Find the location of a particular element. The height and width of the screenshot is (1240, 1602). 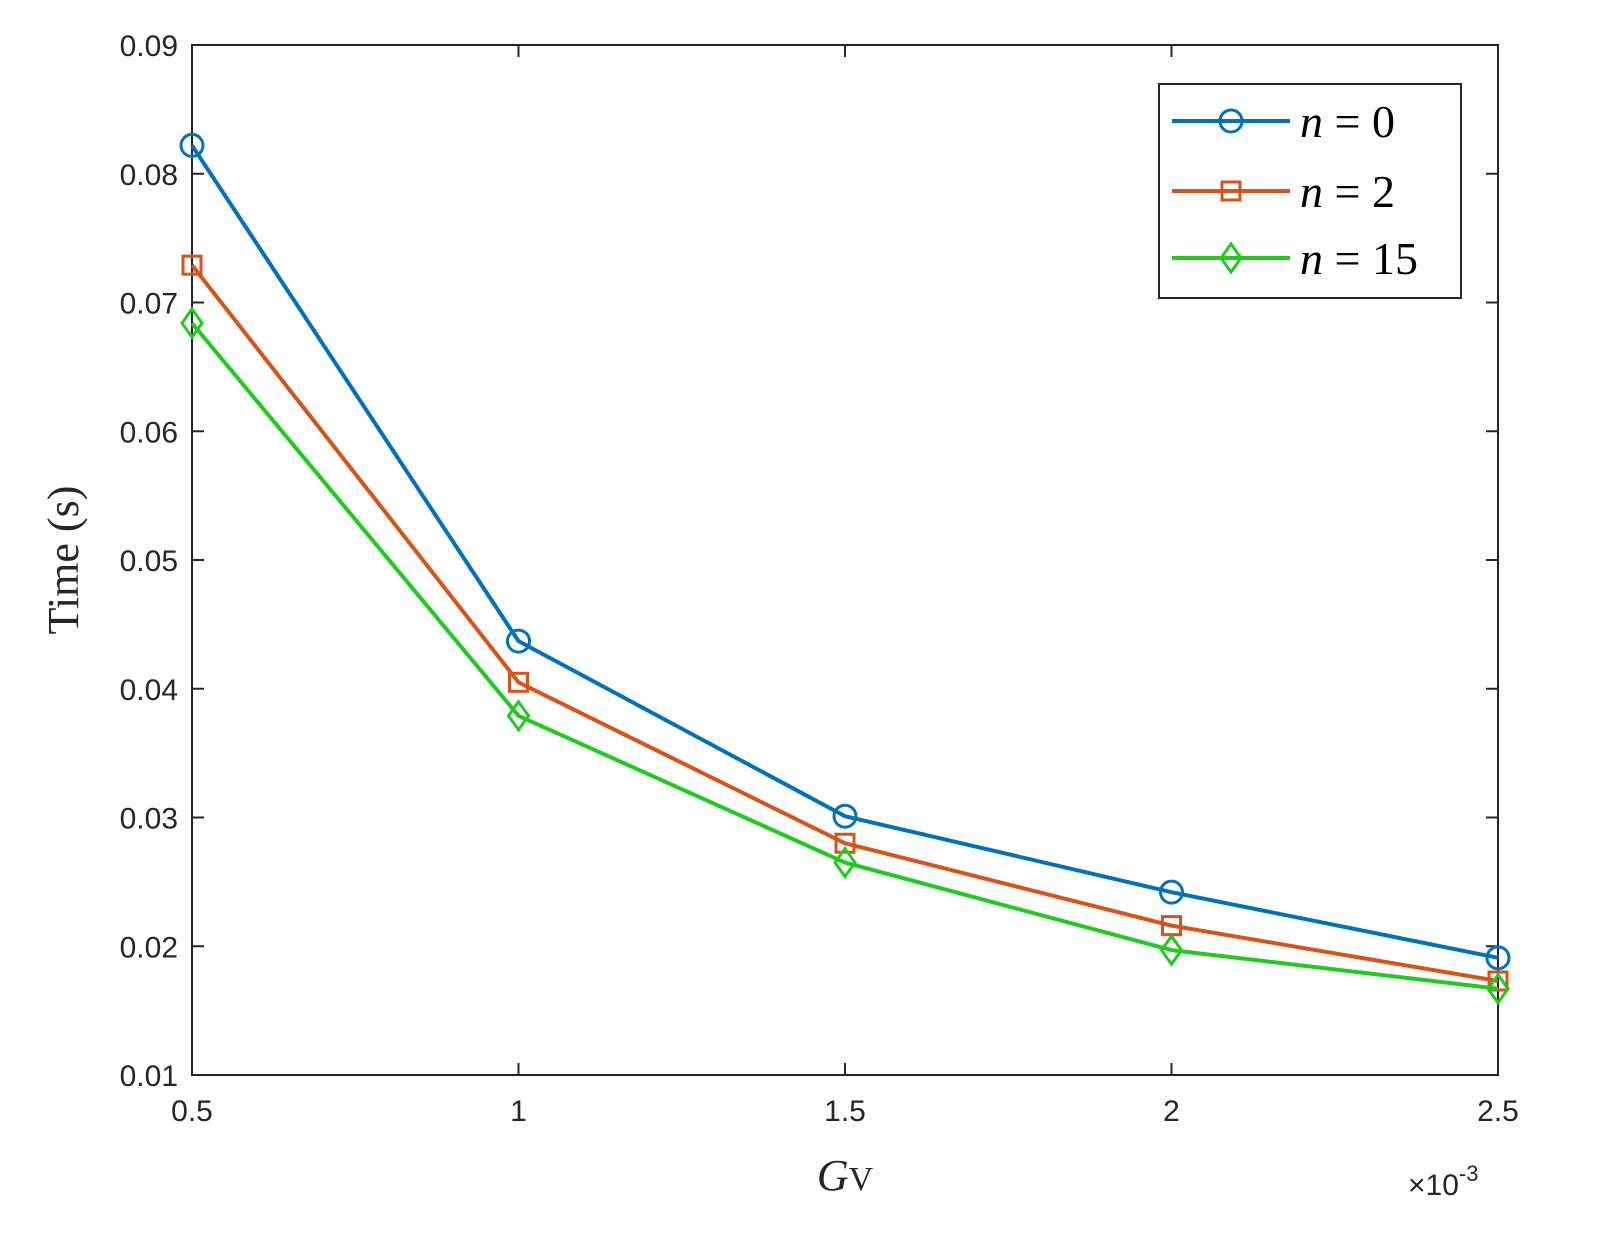

x-tick-label: 1 is located at coordinates (518, 1111).